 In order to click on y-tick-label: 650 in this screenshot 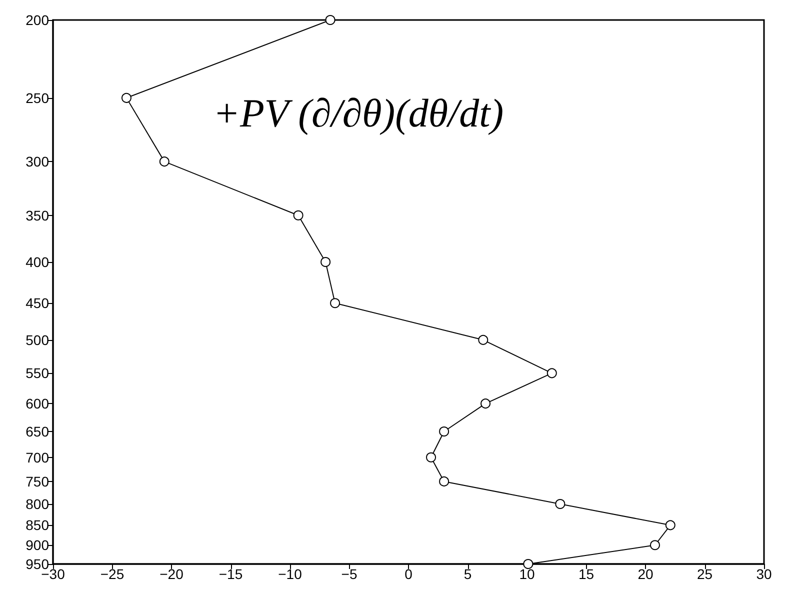, I will do `click(38, 432)`.